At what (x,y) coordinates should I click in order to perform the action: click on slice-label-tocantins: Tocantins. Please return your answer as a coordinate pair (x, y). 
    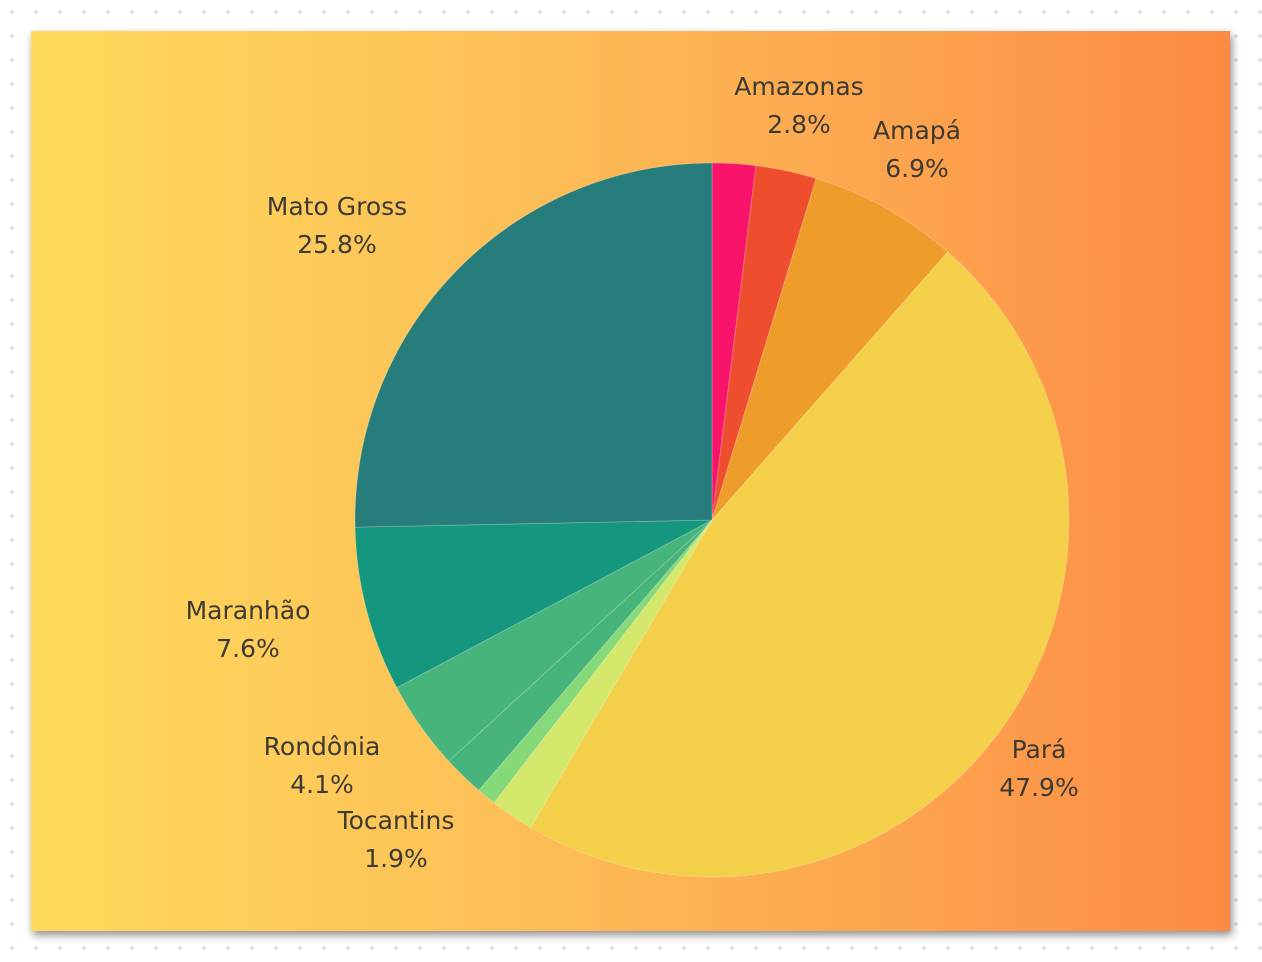
    Looking at the image, I should click on (396, 820).